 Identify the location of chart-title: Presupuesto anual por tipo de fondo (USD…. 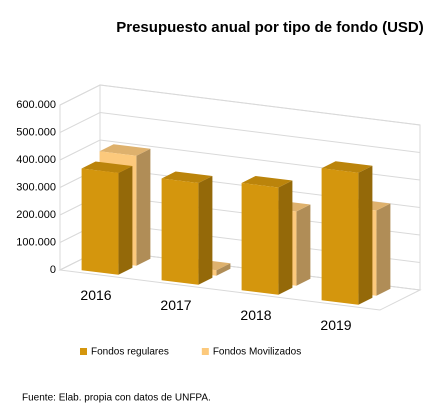
(270, 27).